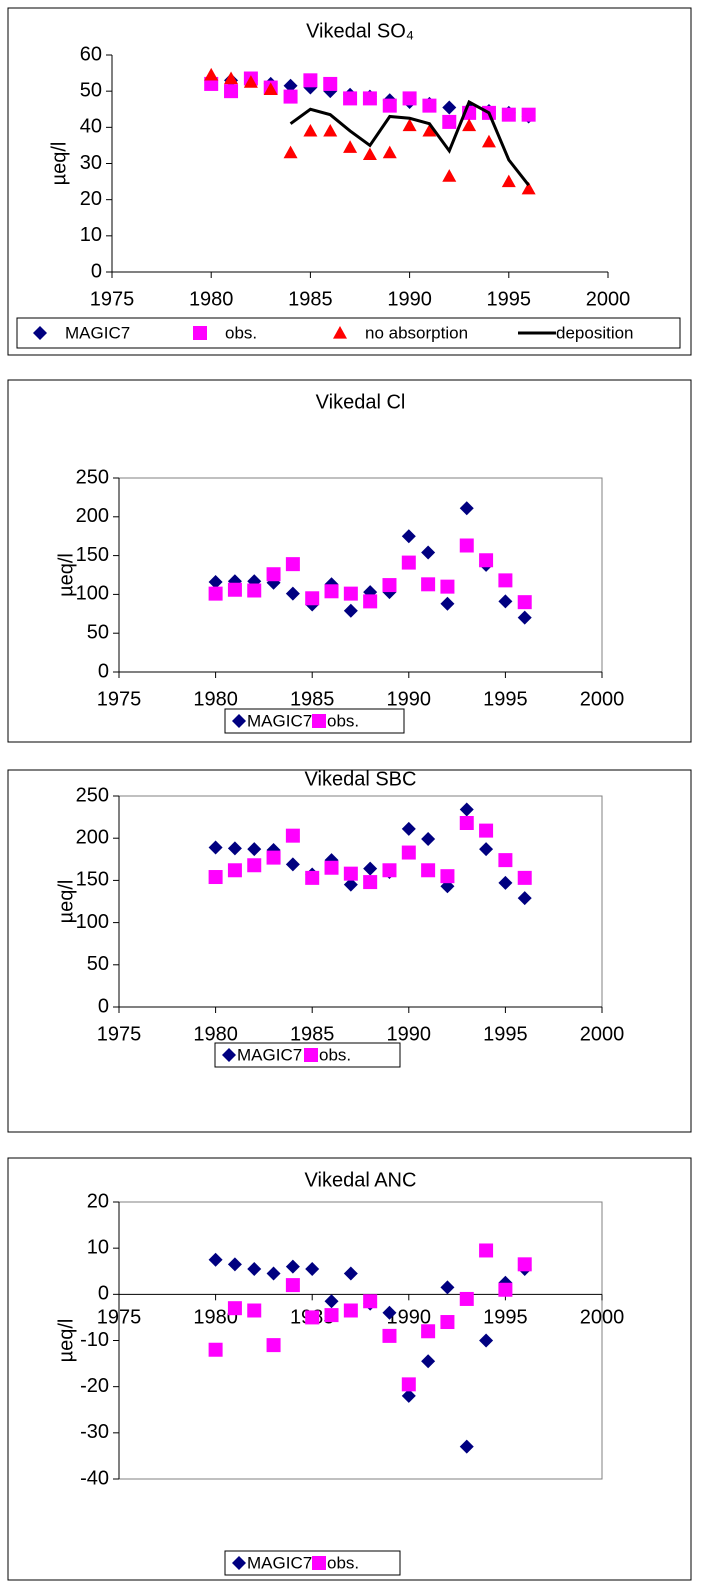 The height and width of the screenshot is (1587, 701). Describe the element at coordinates (91, 54) in the screenshot. I see `y-tick-label: 60` at that location.